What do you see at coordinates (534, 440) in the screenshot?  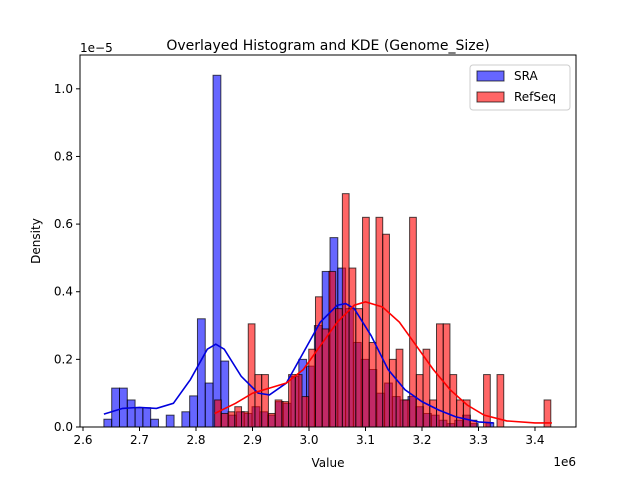 I see `x-tick-label: 3.4` at bounding box center [534, 440].